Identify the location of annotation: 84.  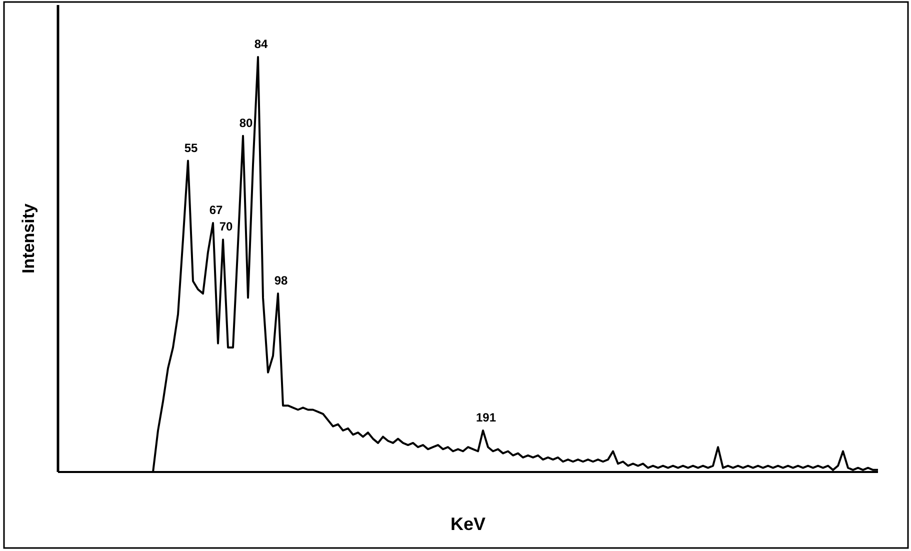
(261, 44).